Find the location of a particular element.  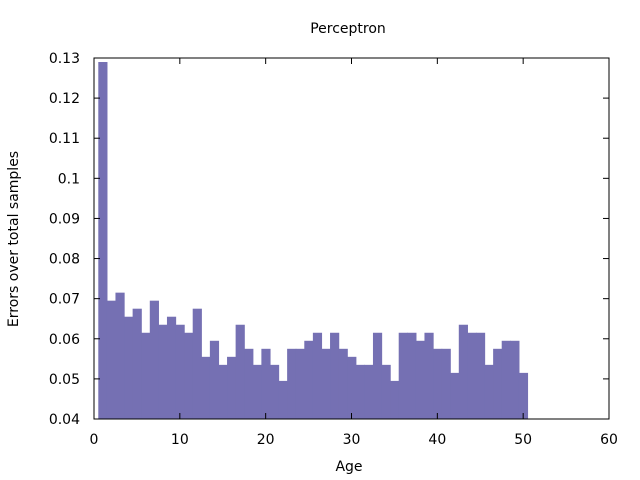

x-tick-label: 20 is located at coordinates (266, 440).